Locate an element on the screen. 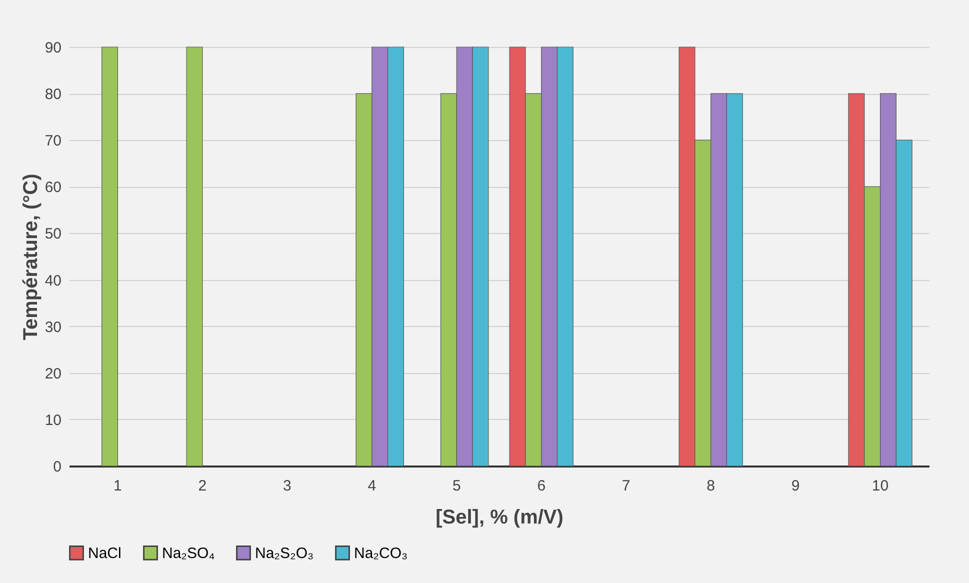  x-tick-label: 2 is located at coordinates (202, 486).